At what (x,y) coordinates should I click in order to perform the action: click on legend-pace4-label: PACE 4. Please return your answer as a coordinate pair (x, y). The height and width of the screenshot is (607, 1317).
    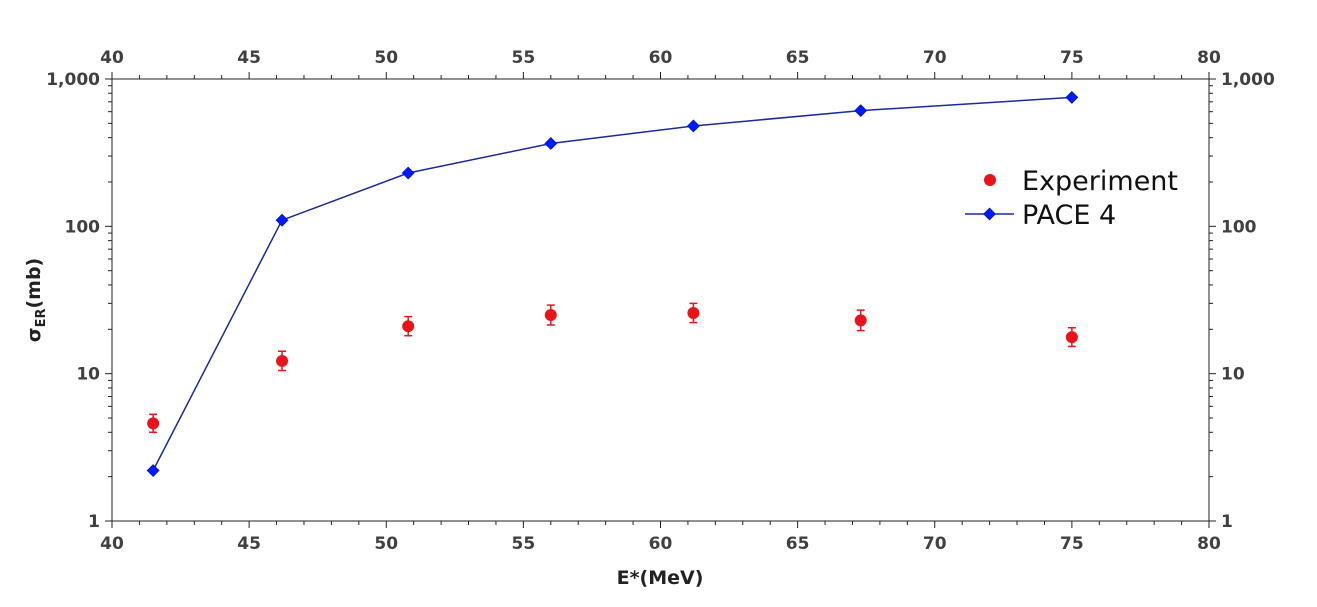
    Looking at the image, I should click on (1069, 215).